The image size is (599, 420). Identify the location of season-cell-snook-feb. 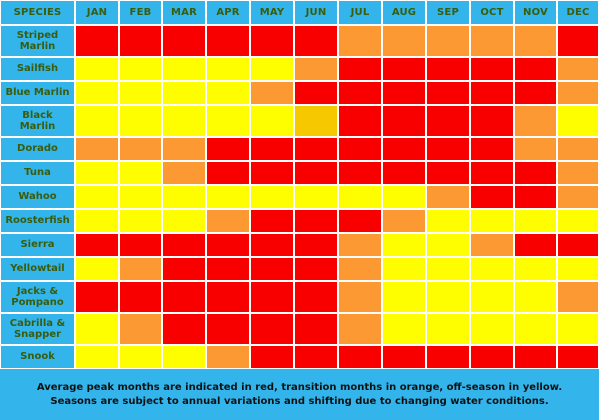
(140, 357).